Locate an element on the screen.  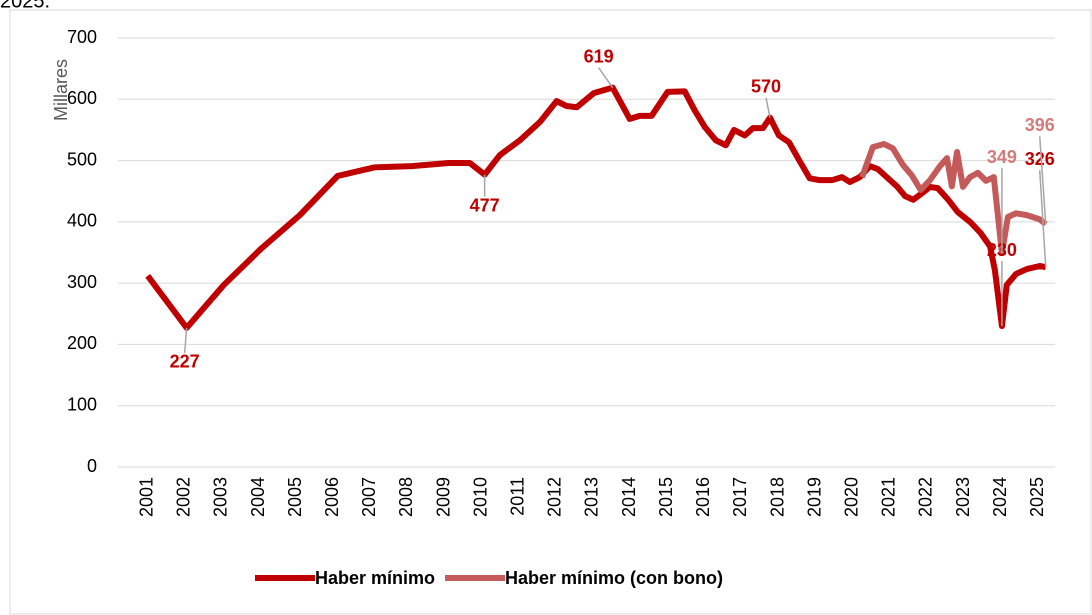
x-tick-label: 2019 is located at coordinates (814, 497).